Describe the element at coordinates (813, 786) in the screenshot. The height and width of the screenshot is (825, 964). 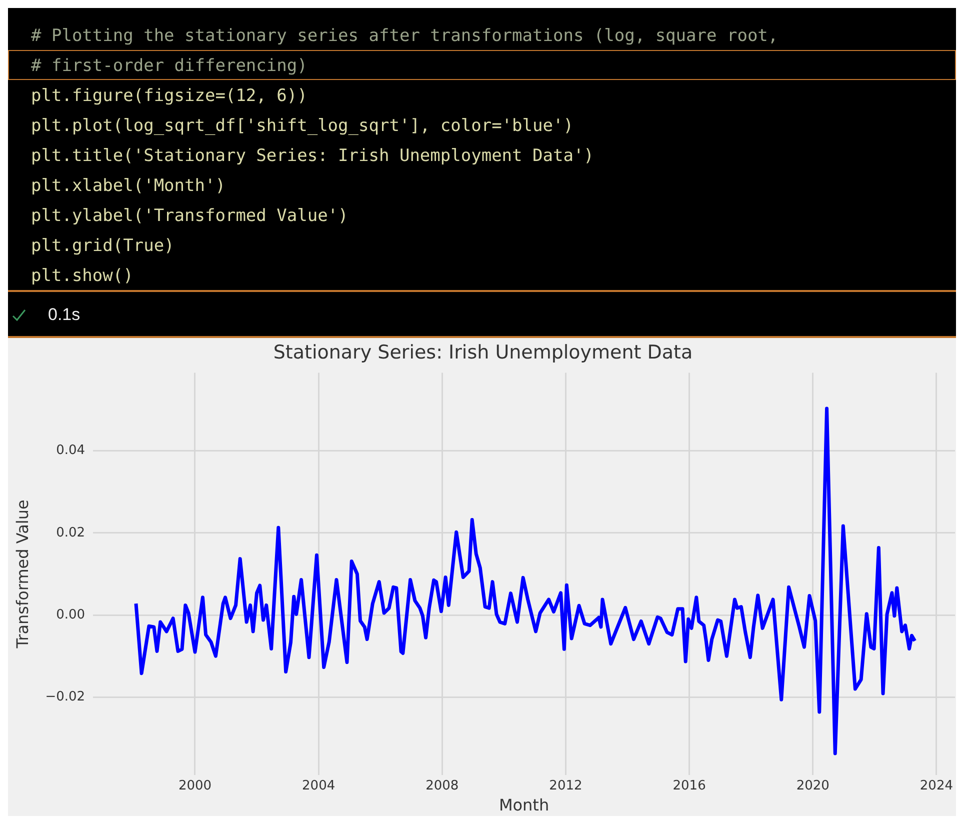
I see `x-tick-label: 2020` at that location.